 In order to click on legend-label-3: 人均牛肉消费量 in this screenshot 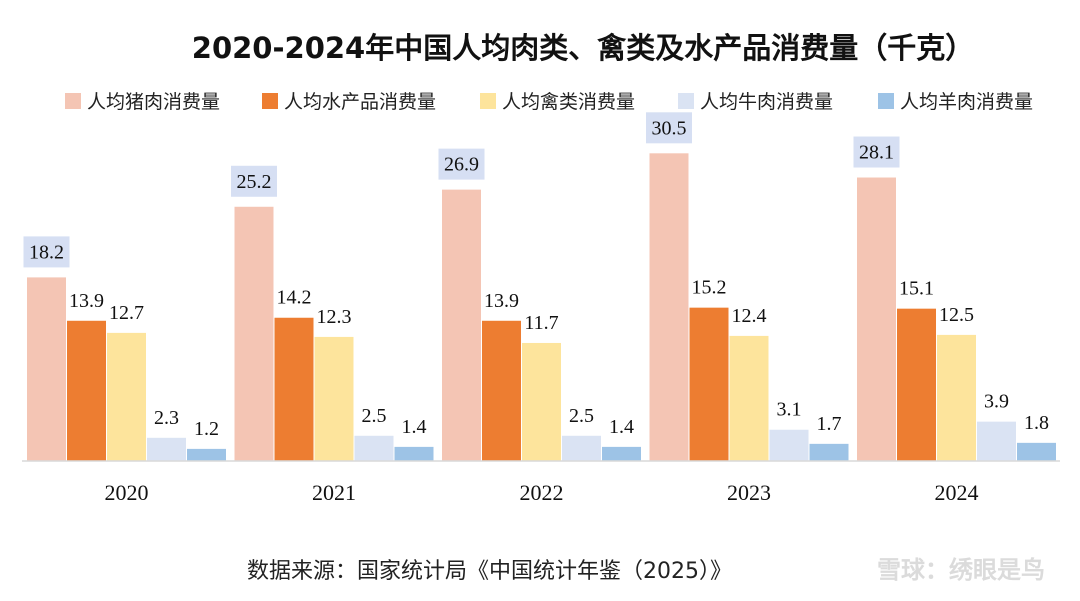, I will do `click(766, 102)`.